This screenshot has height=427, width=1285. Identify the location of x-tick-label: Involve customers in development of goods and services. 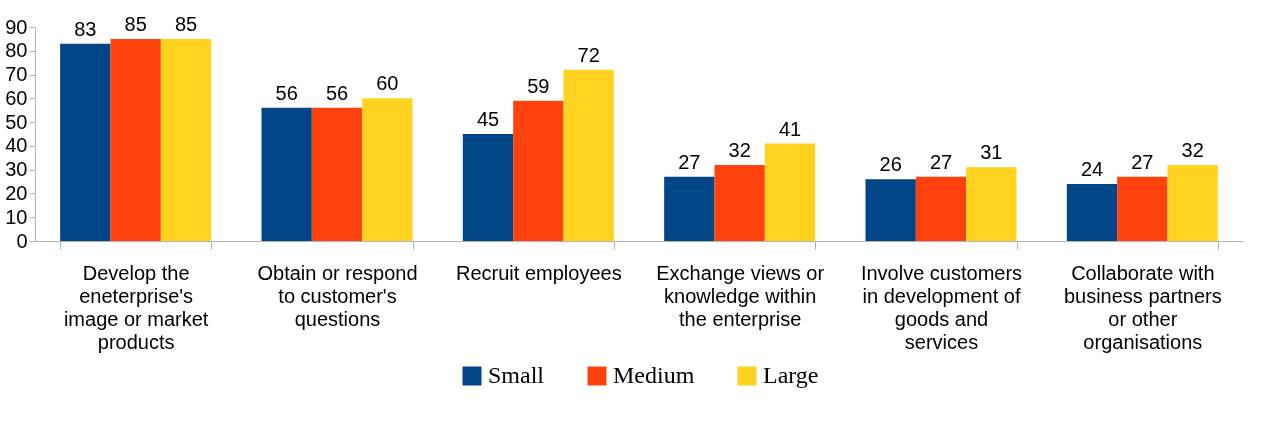
(941, 307).